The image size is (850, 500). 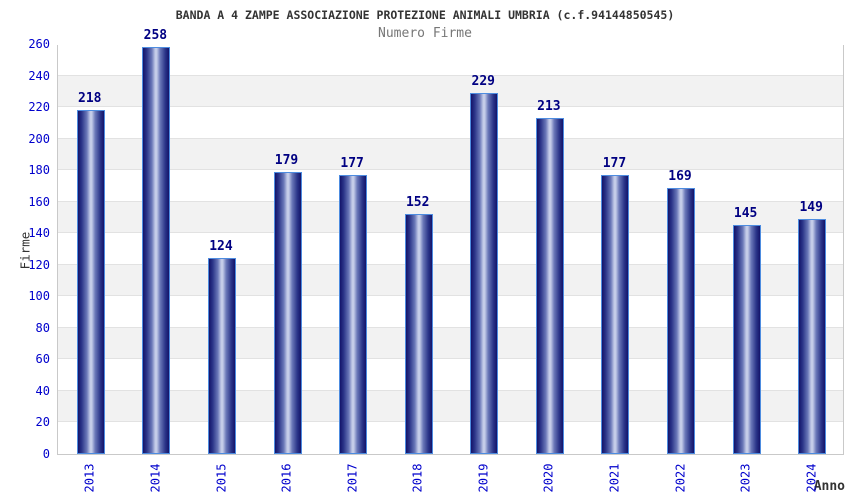 What do you see at coordinates (417, 203) in the screenshot?
I see `bar-value-label: 152` at bounding box center [417, 203].